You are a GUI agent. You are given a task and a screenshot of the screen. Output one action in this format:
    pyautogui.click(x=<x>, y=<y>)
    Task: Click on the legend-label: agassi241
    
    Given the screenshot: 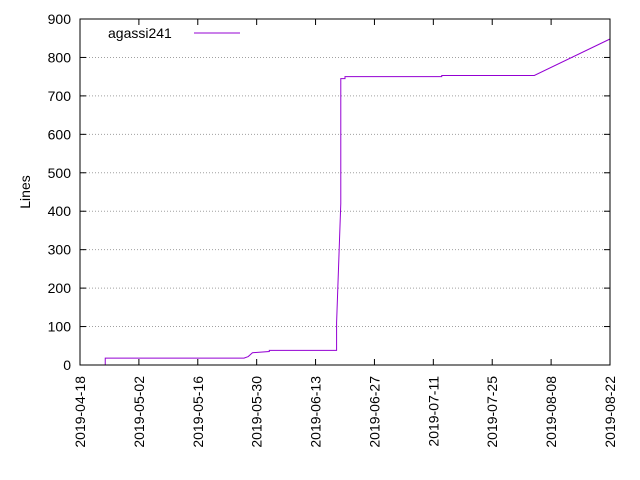 What is the action you would take?
    pyautogui.click(x=140, y=33)
    